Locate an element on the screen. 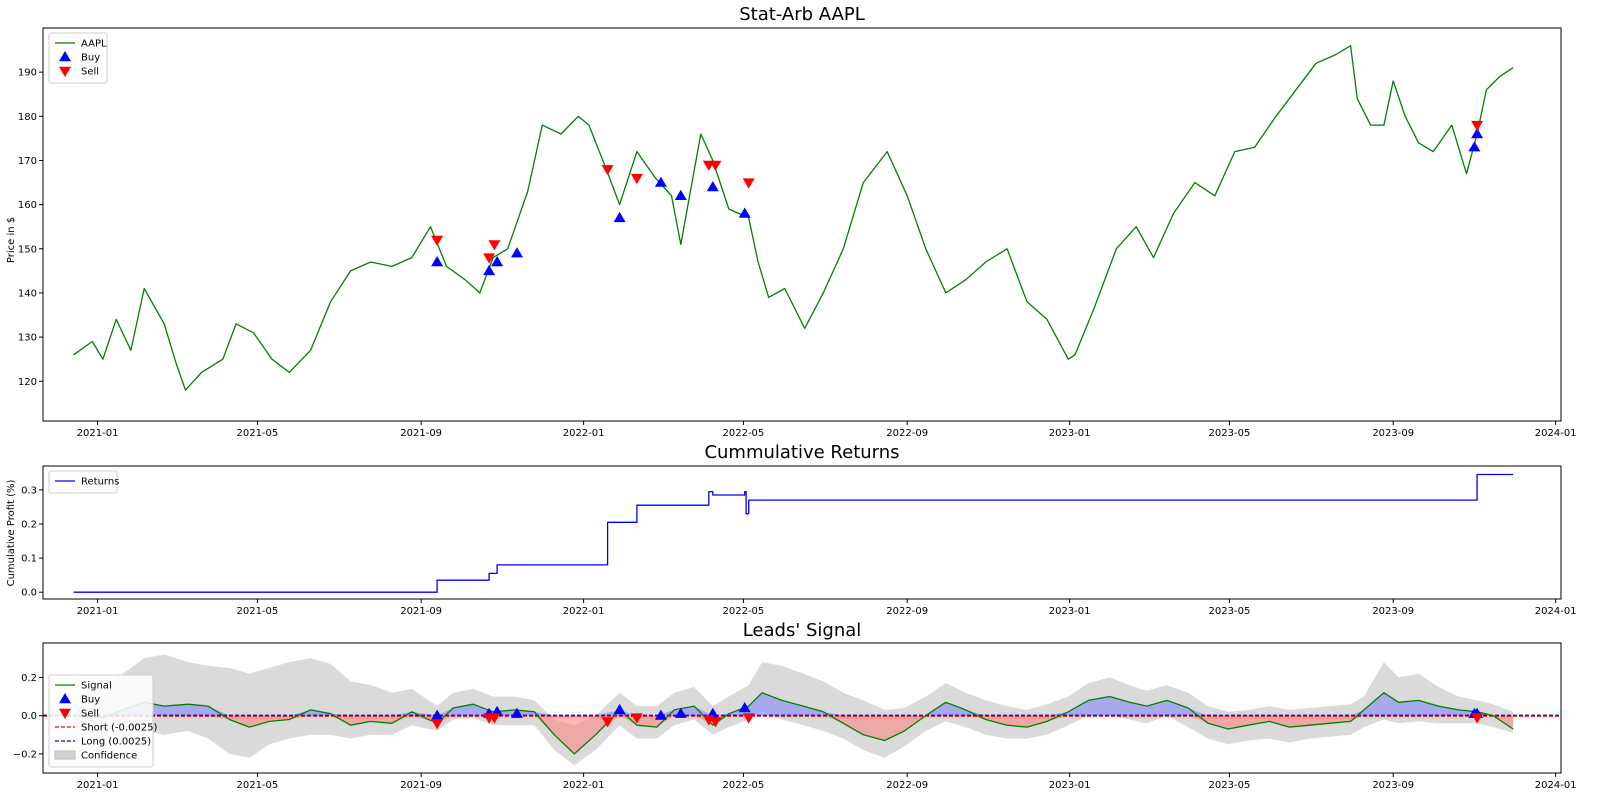 The height and width of the screenshot is (798, 1600). legend-label: Long (0.0025) is located at coordinates (116, 742).